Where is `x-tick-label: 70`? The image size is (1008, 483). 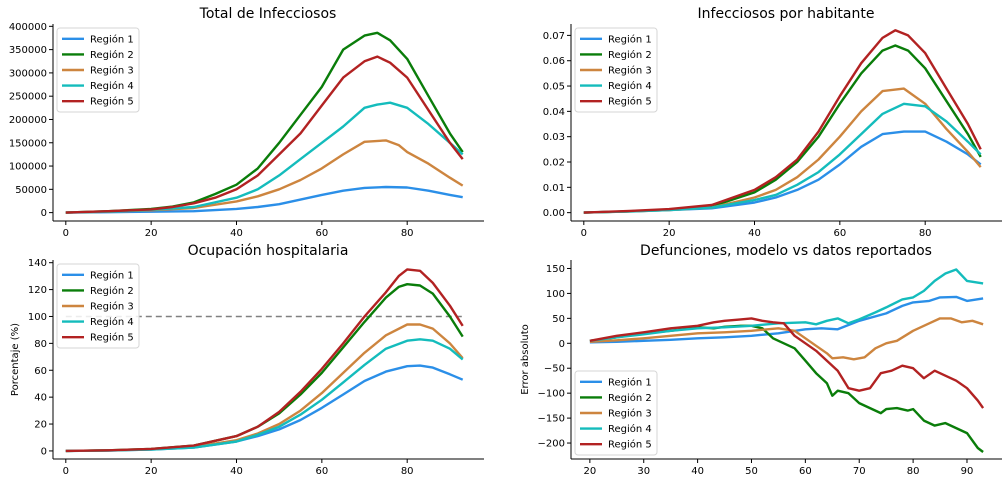
x-tick-label: 70 is located at coordinates (859, 471).